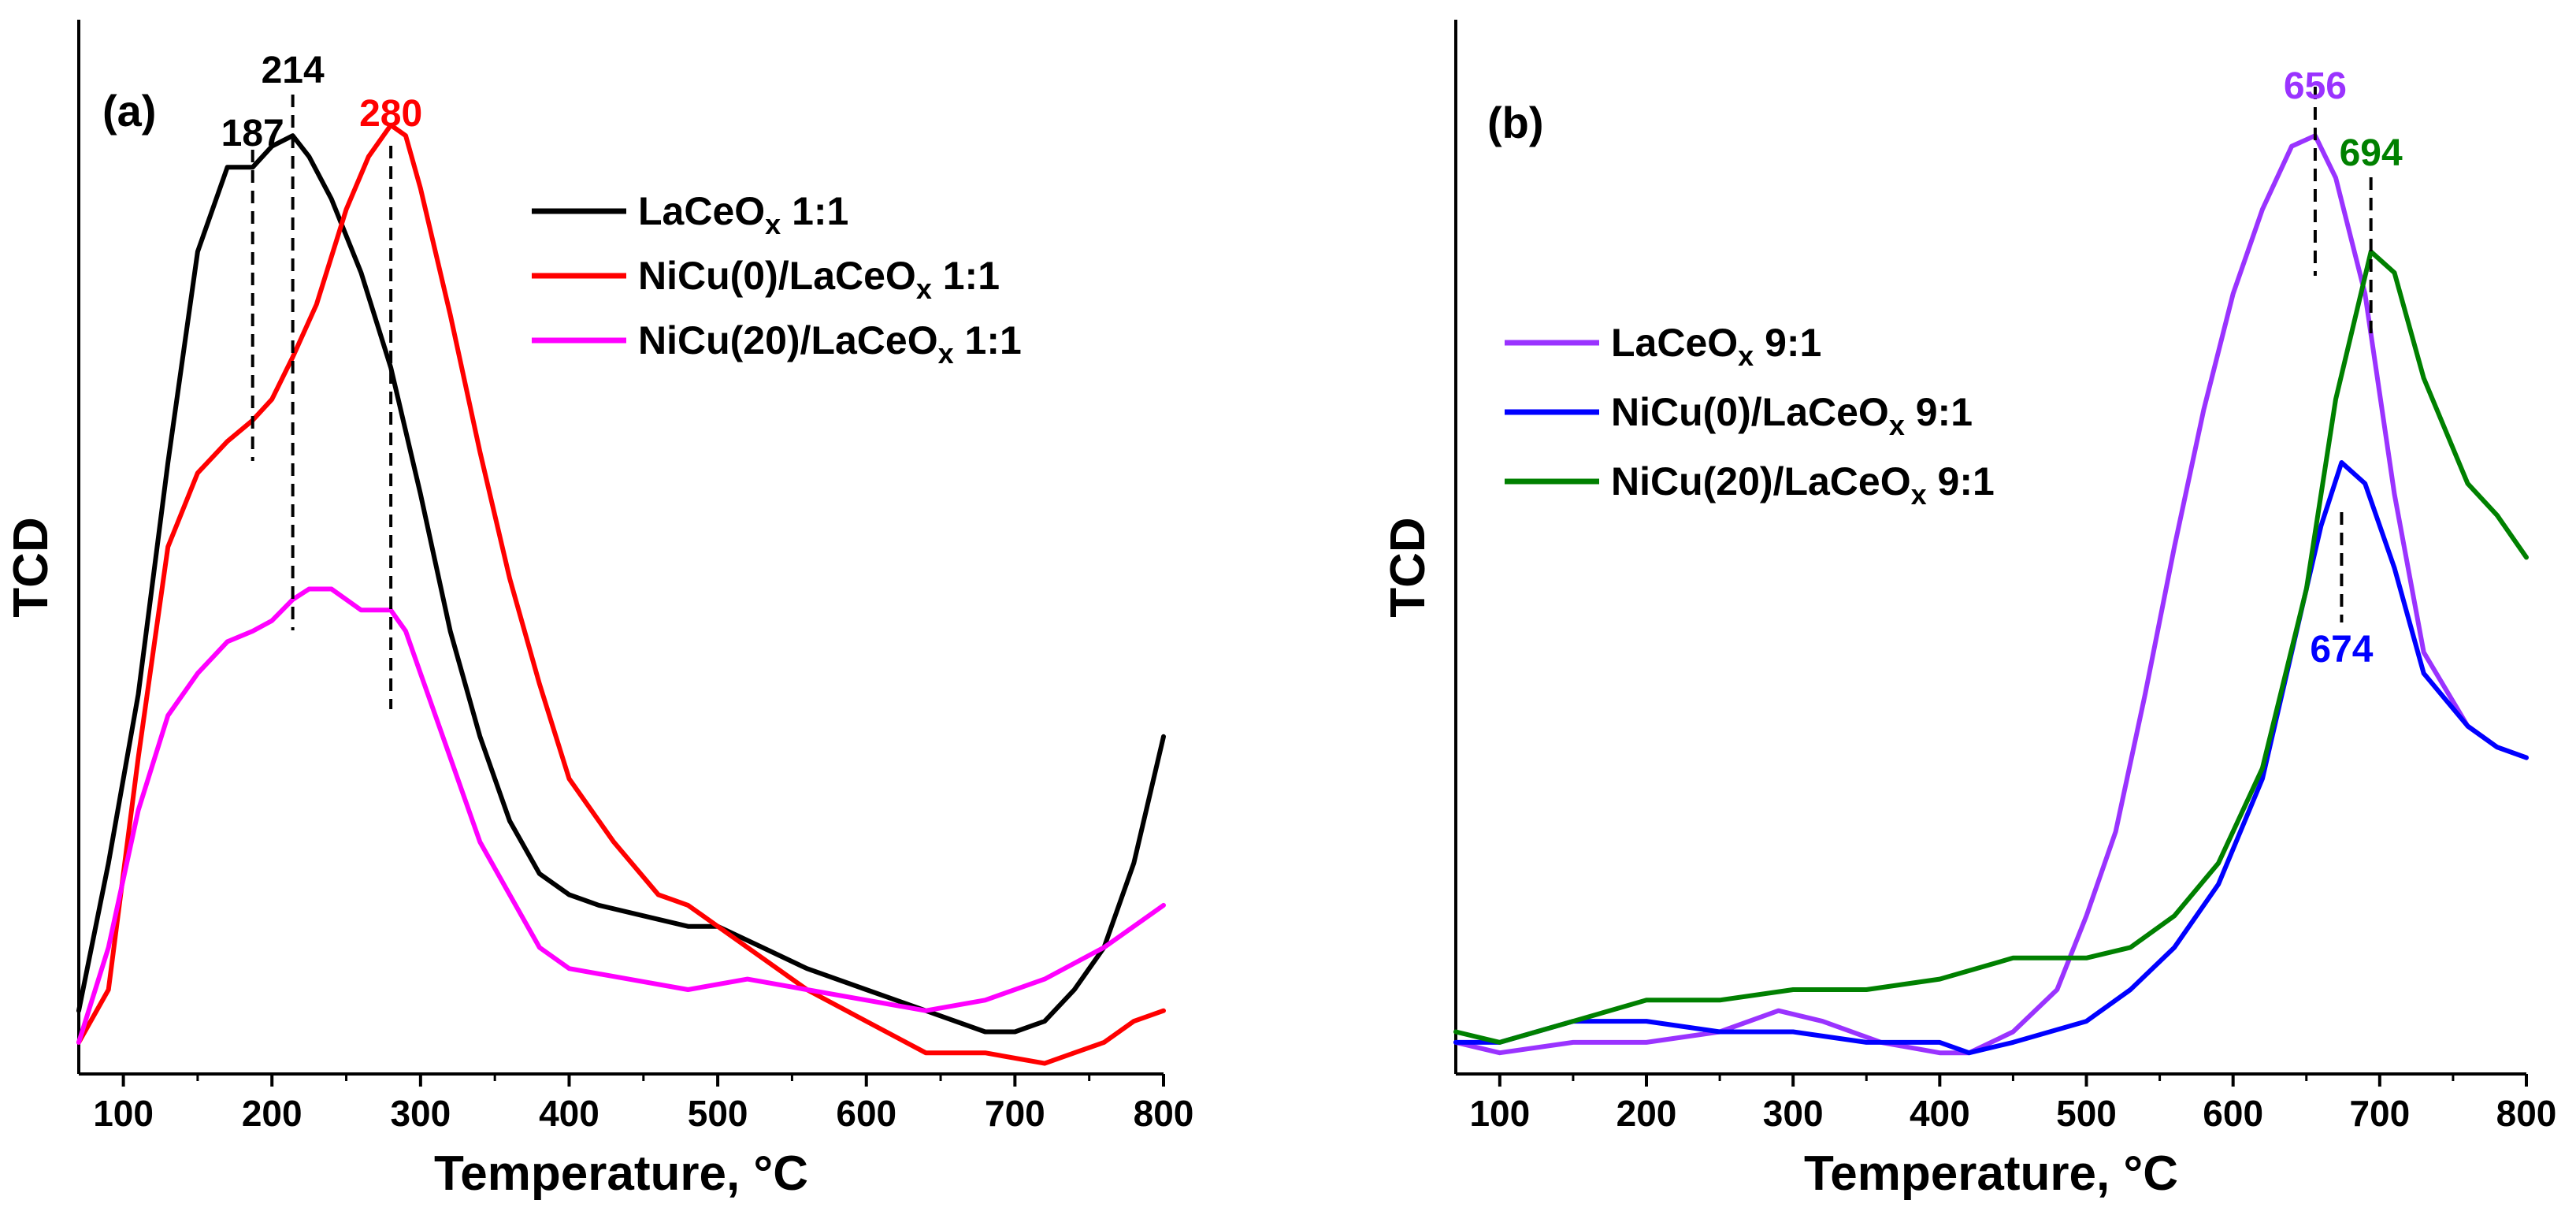 The height and width of the screenshot is (1215, 2576). Describe the element at coordinates (1716, 346) in the screenshot. I see `legend-label: LaCeOx 9:1` at that location.